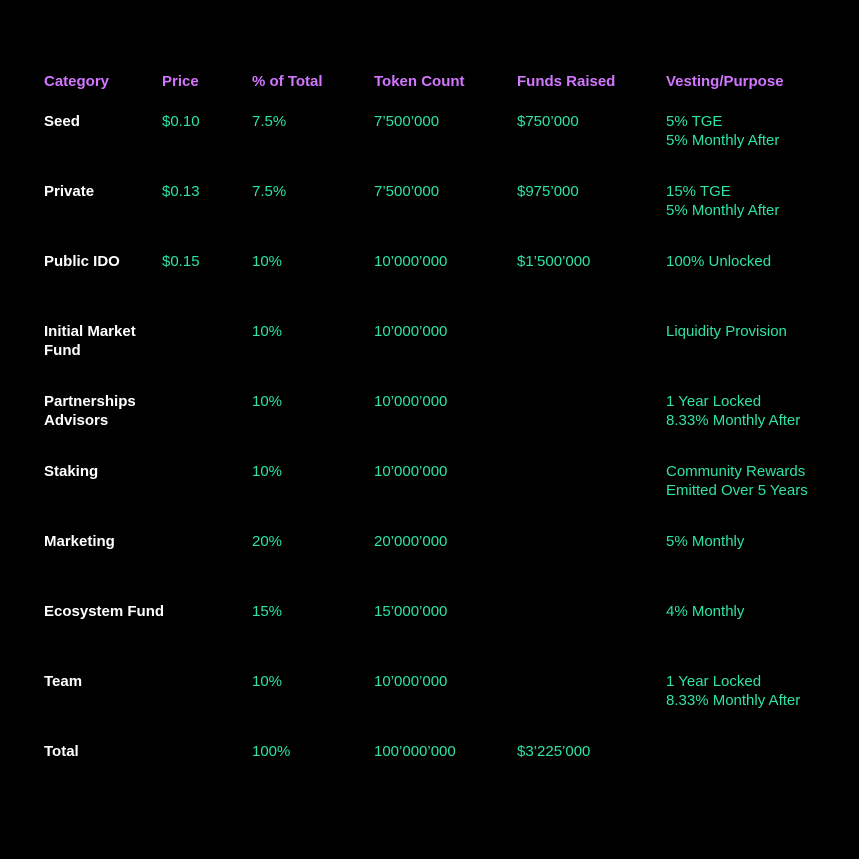 The height and width of the screenshot is (859, 859). I want to click on vesting-cell-line: 5% Monthly, so click(705, 541).